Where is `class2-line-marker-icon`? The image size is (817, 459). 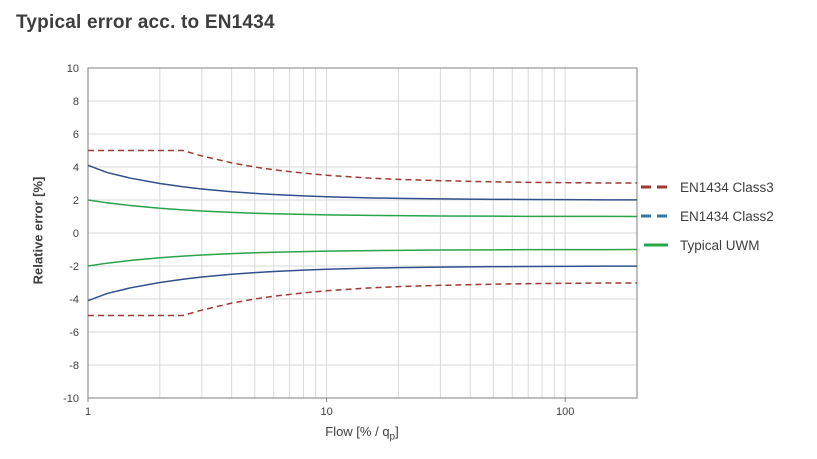
class2-line-marker-icon is located at coordinates (657, 216).